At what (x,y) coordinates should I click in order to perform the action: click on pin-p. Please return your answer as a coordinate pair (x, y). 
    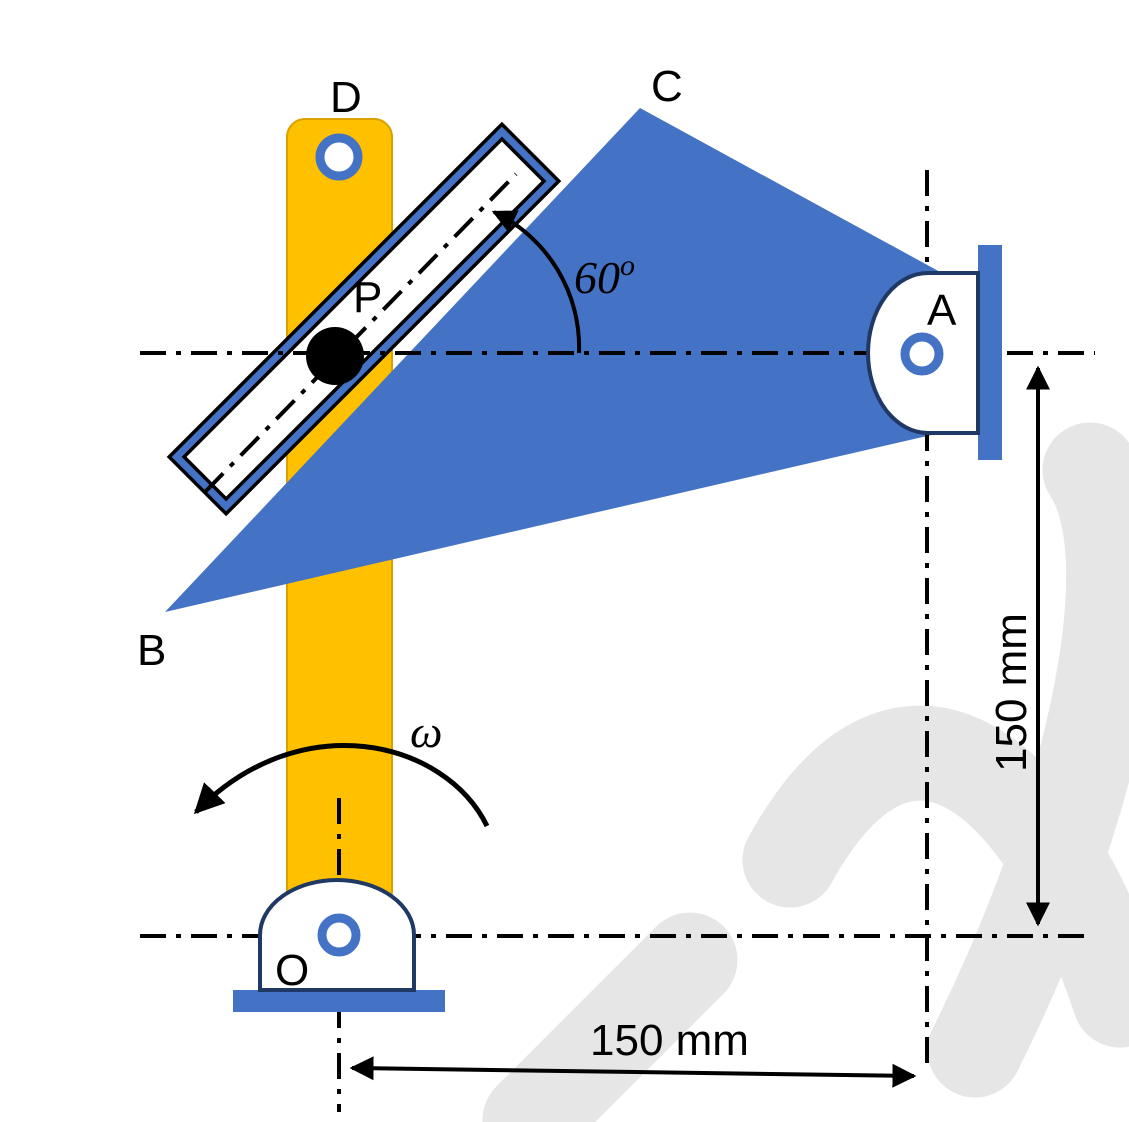
    Looking at the image, I should click on (335, 356).